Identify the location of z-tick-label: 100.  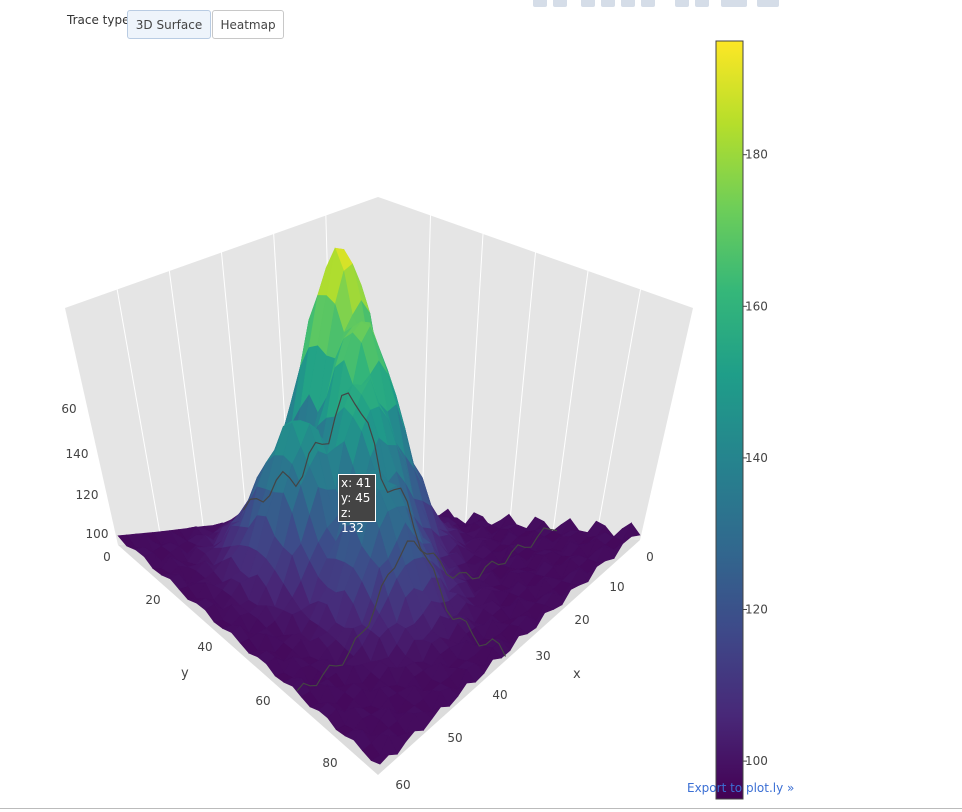
(97, 534).